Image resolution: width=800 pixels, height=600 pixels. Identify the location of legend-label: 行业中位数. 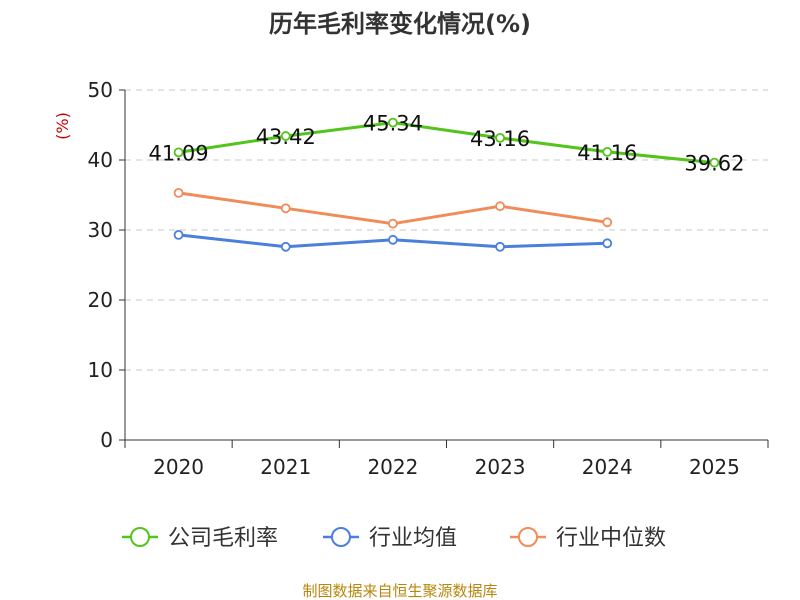
(611, 538).